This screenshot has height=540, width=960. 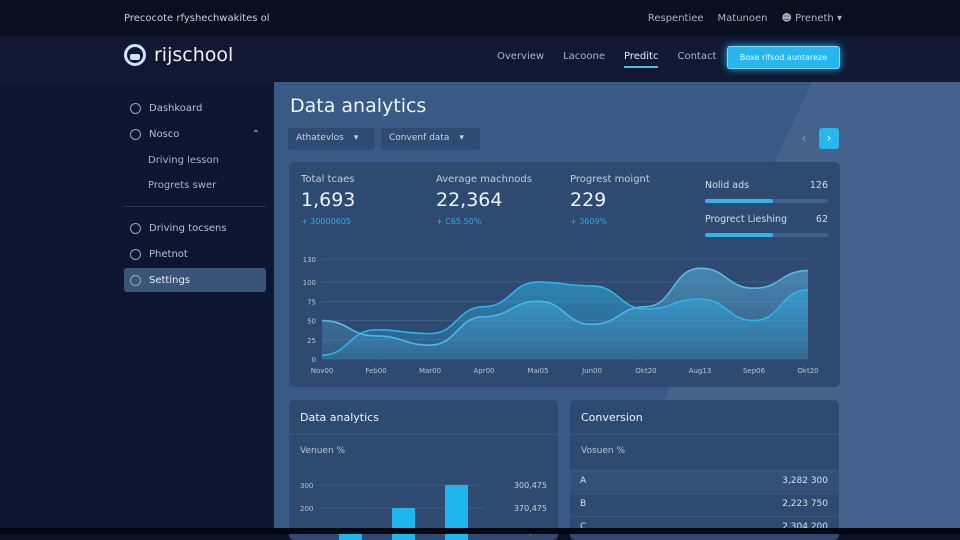 I want to click on steering-wheel-icon, so click(x=135, y=55).